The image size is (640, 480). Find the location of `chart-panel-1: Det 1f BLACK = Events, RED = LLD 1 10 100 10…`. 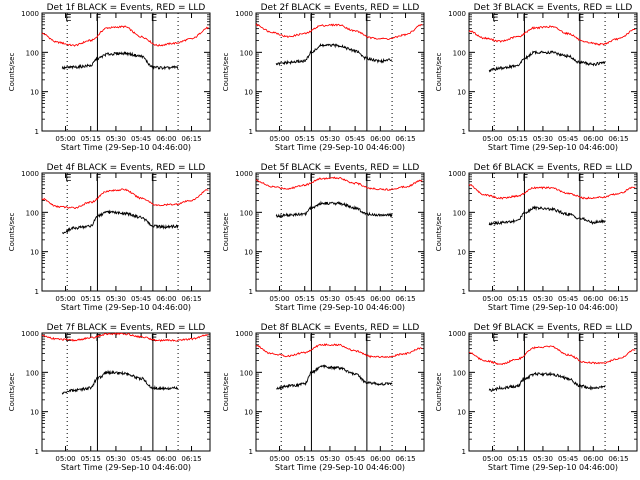

chart-panel-1: Det 1f BLACK = Events, RED = LLD 1 10 100 10… is located at coordinates (109, 77).